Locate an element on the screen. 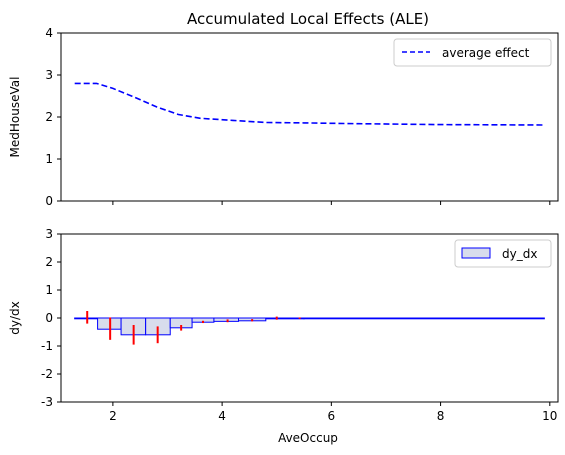  x-tick-label: 4 is located at coordinates (222, 416).